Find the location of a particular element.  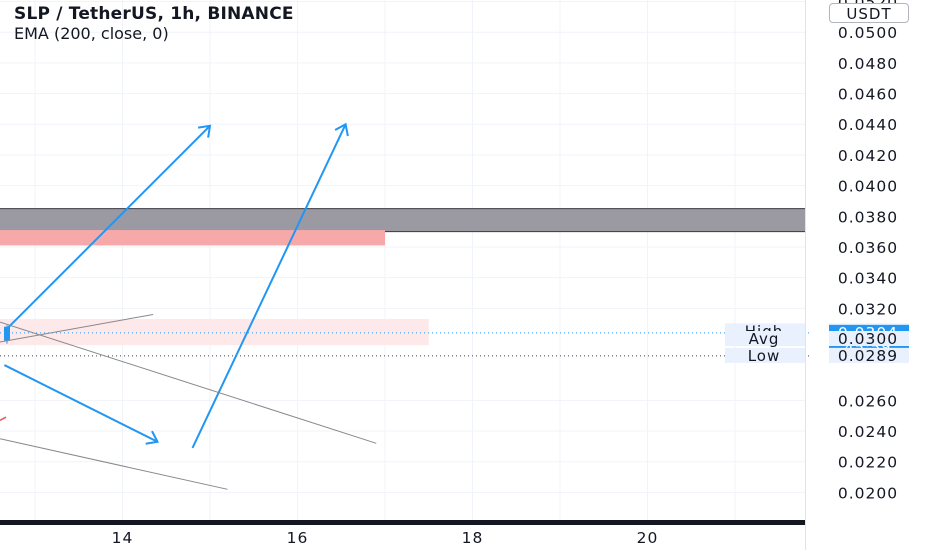

y-tick-label: 0.0360 is located at coordinates (868, 248).